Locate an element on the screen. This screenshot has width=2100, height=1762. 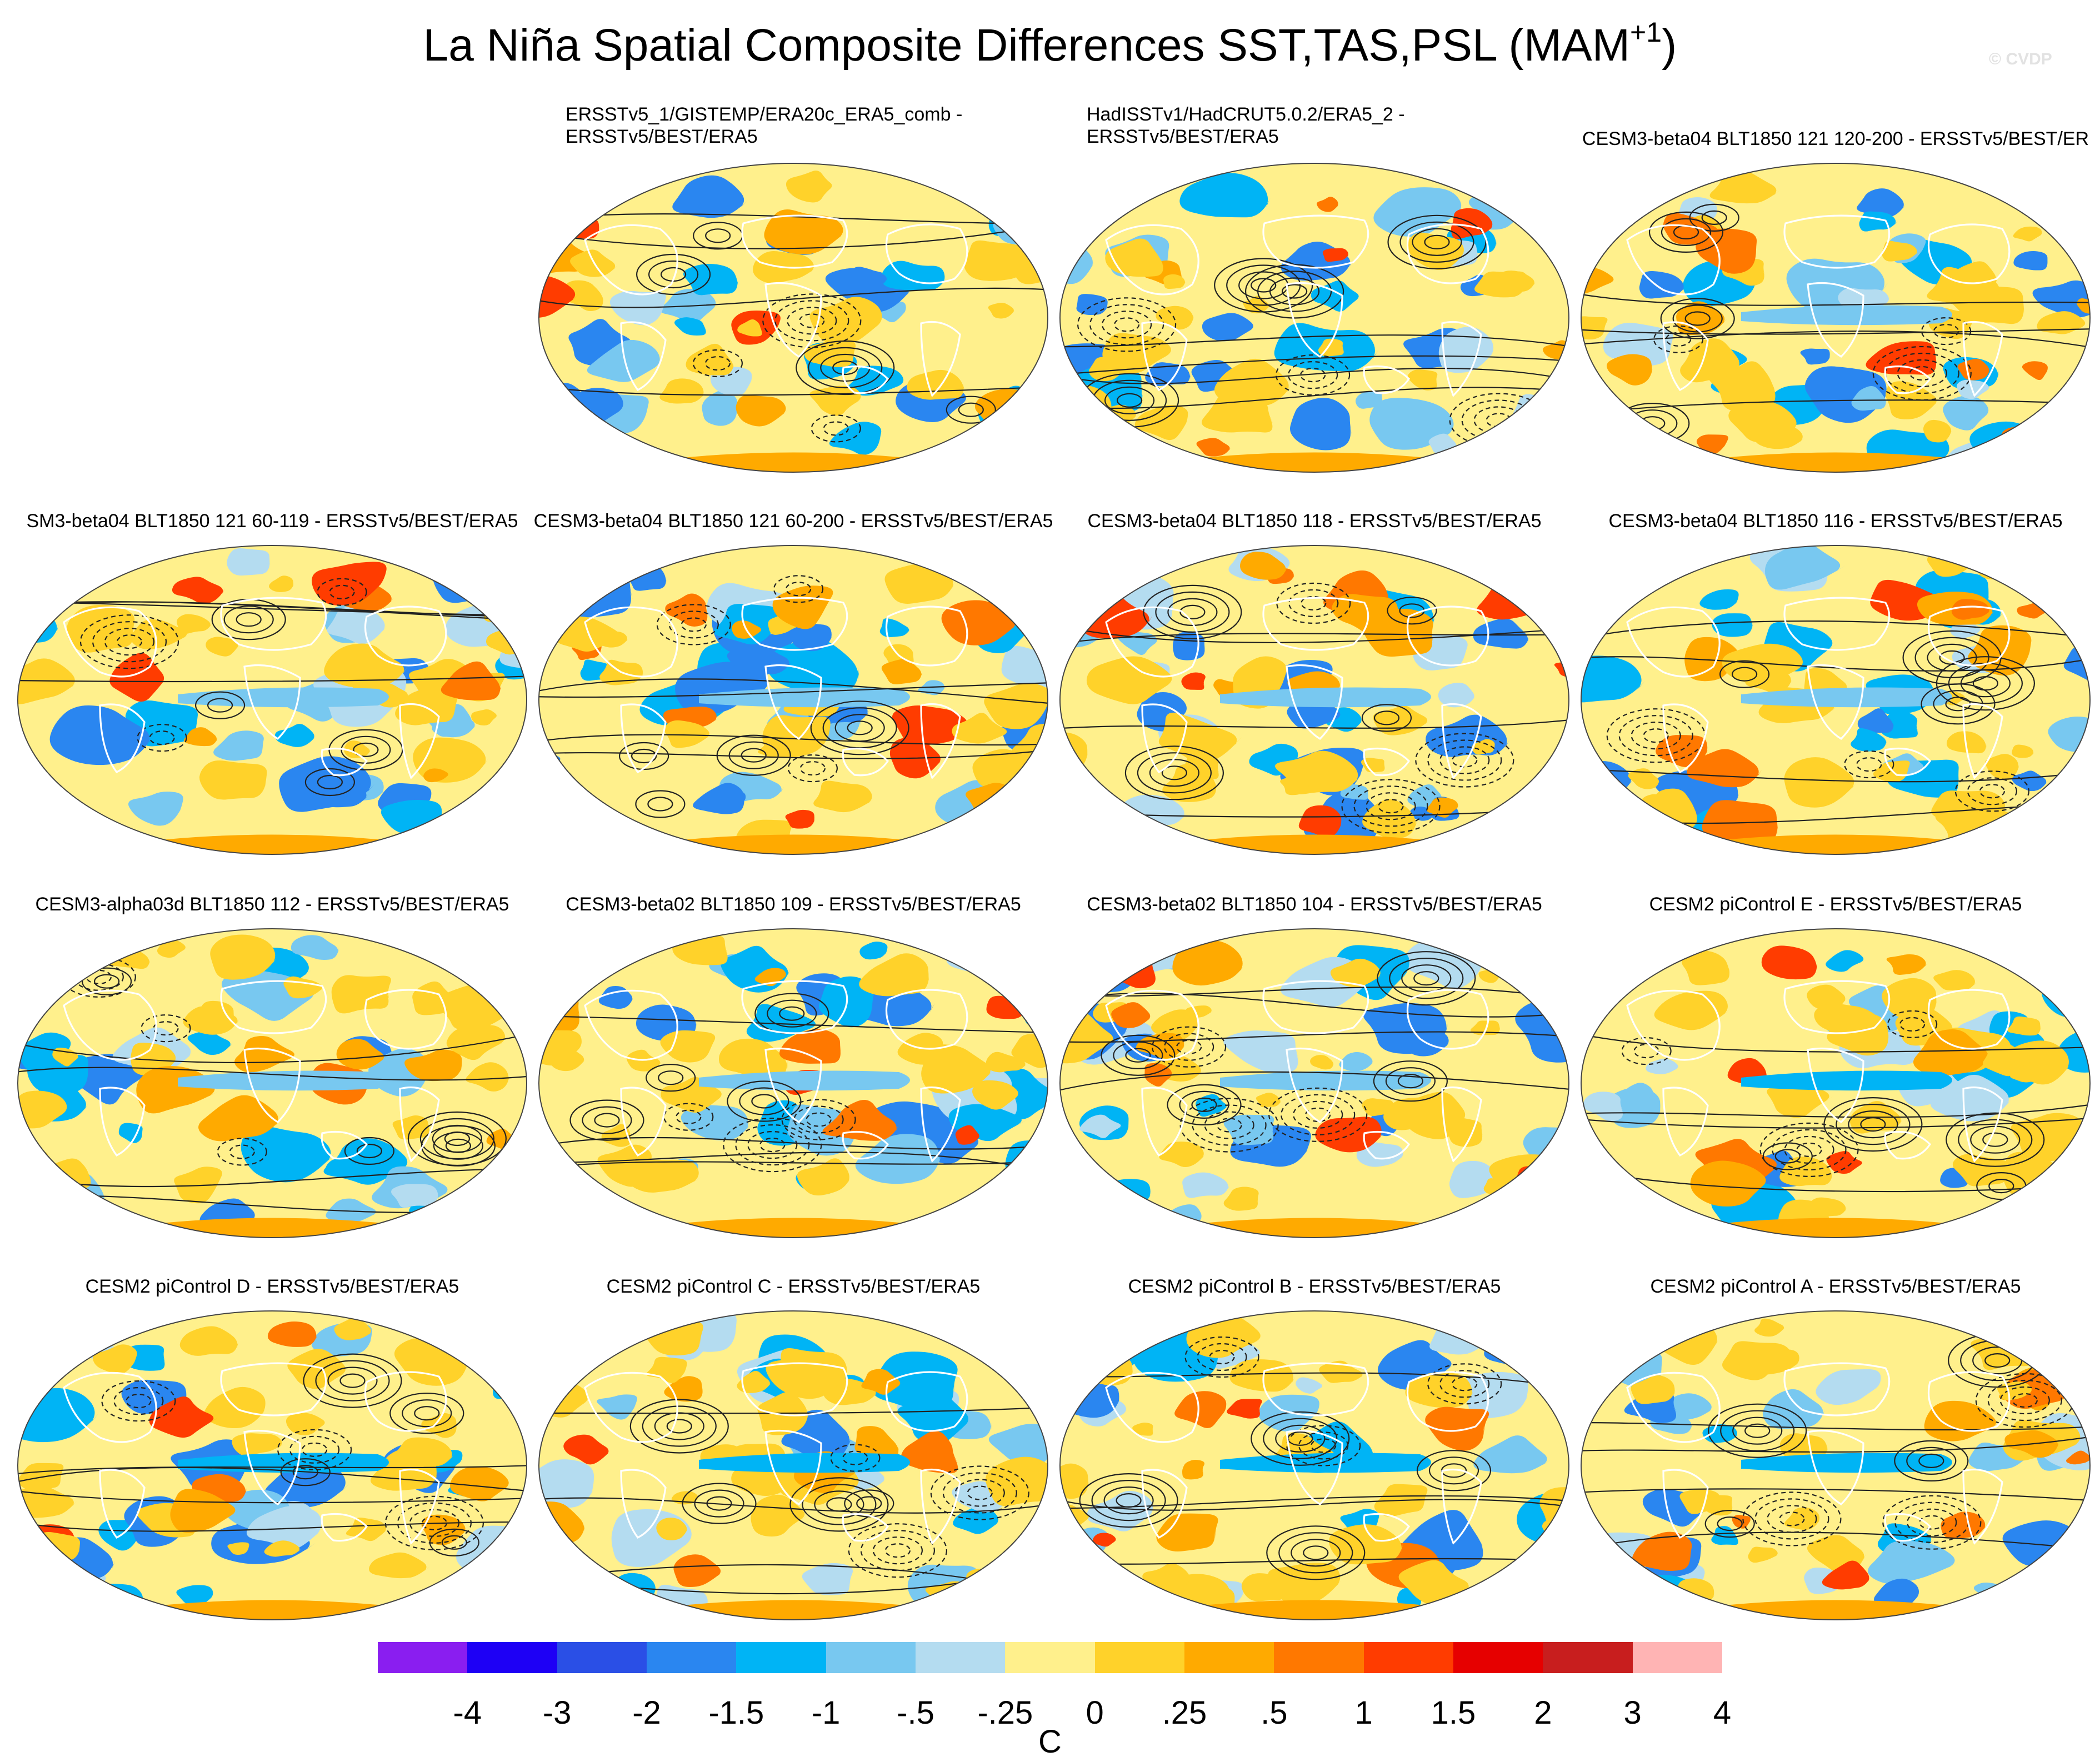
panel-title: CESM2 piControl C - ERSSTv5/BEST/ERA5 is located at coordinates (793, 1276).